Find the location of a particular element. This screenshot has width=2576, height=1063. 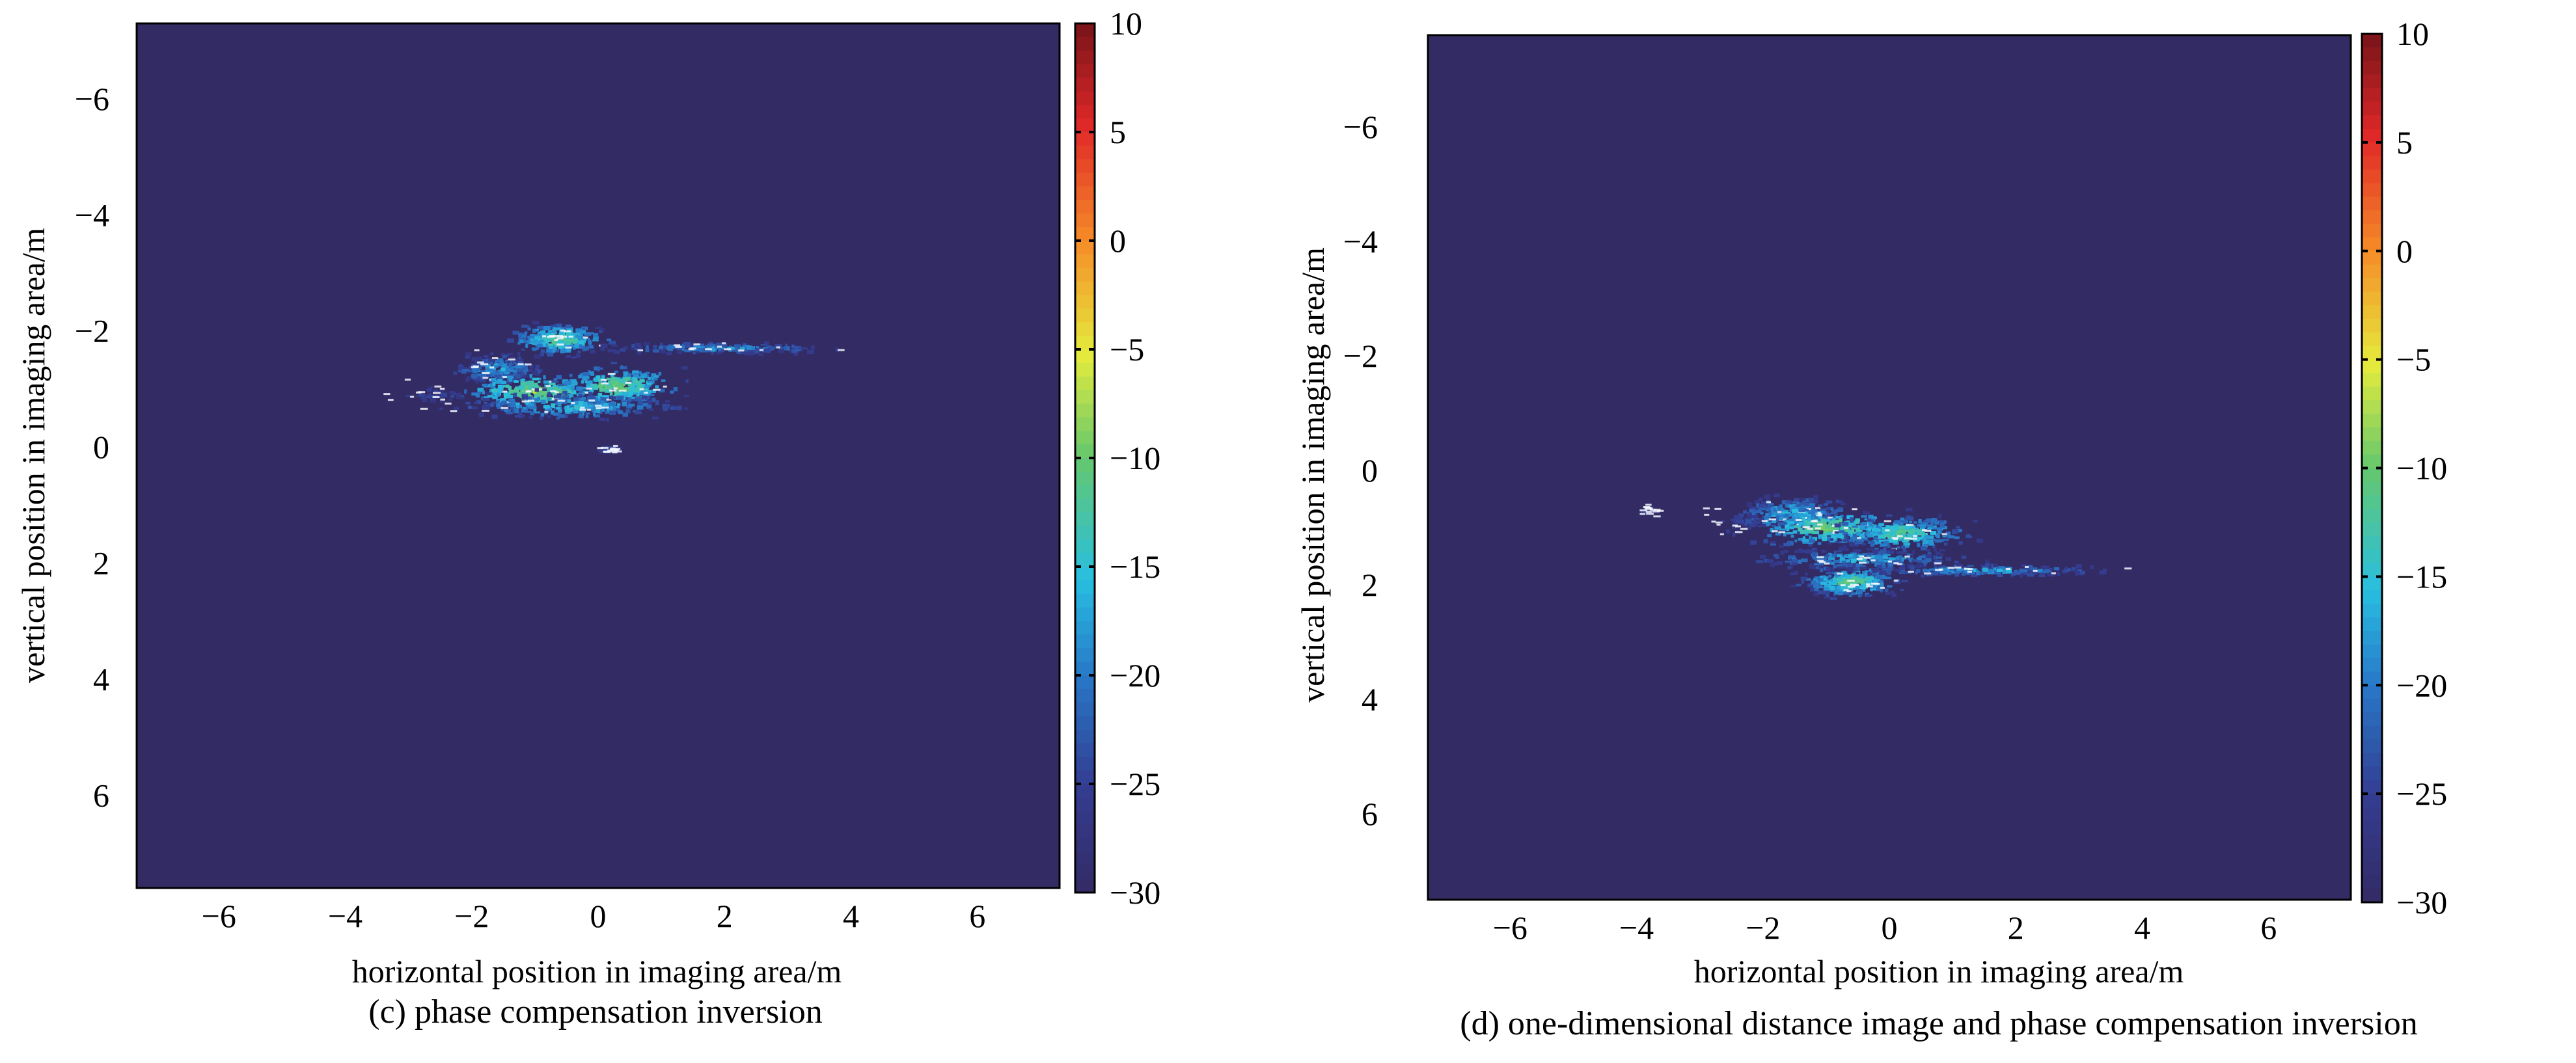

hotspot is located at coordinates (1652, 511).